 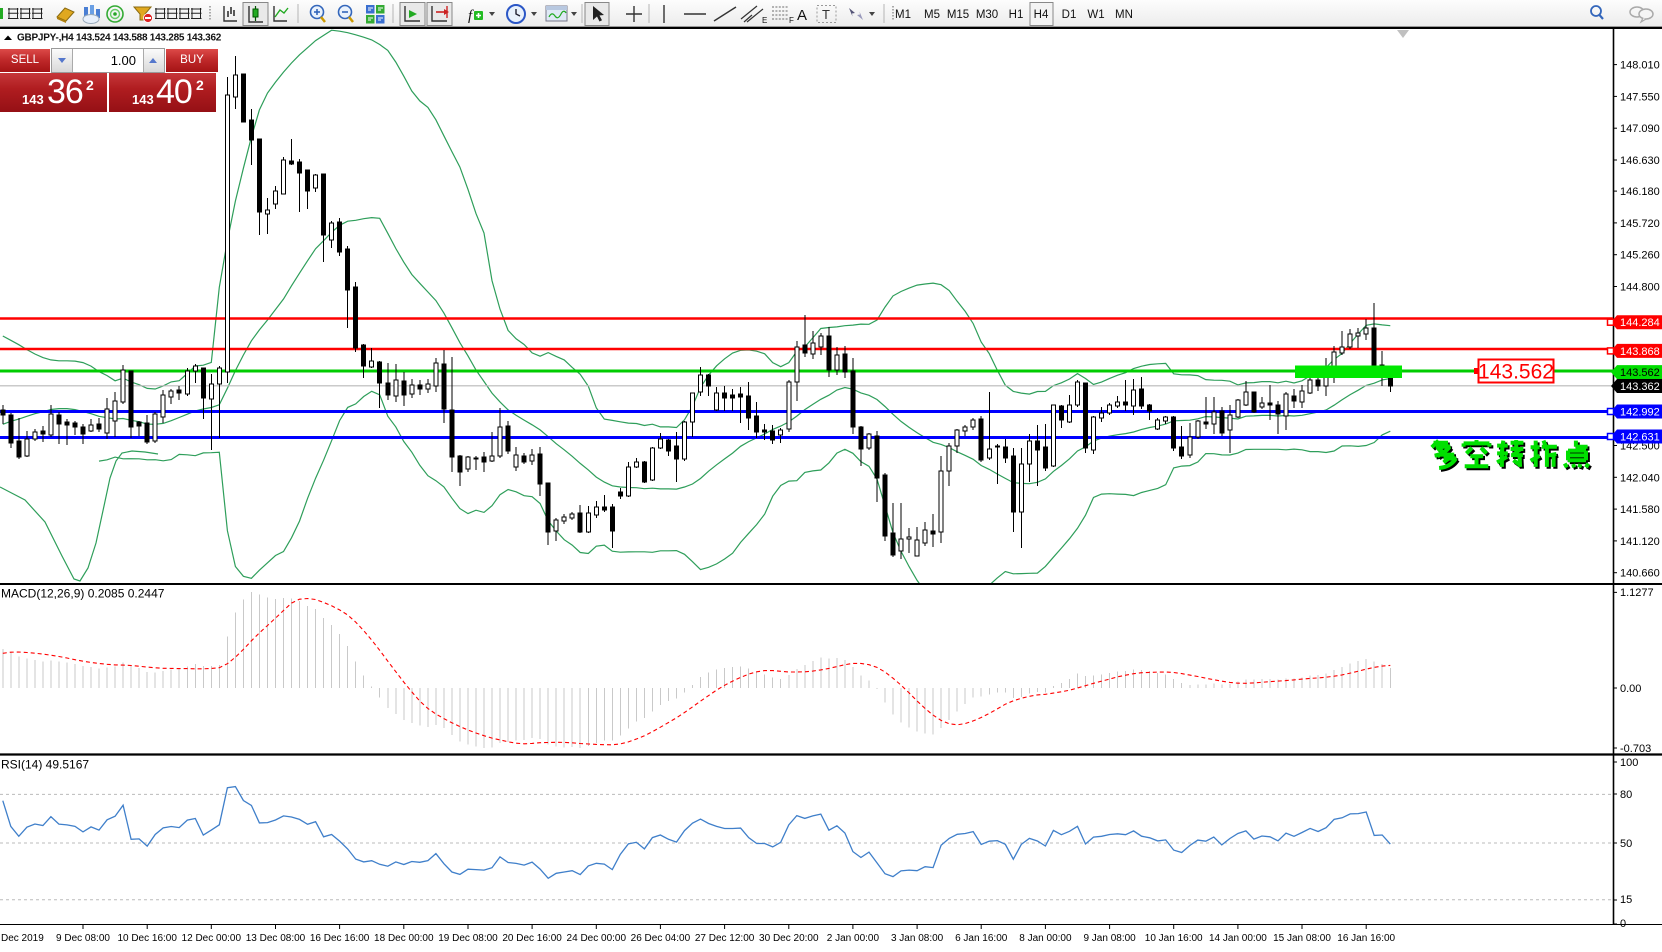 What do you see at coordinates (917, 938) in the screenshot?
I see `svg-text: 3 Jan 08:00` at bounding box center [917, 938].